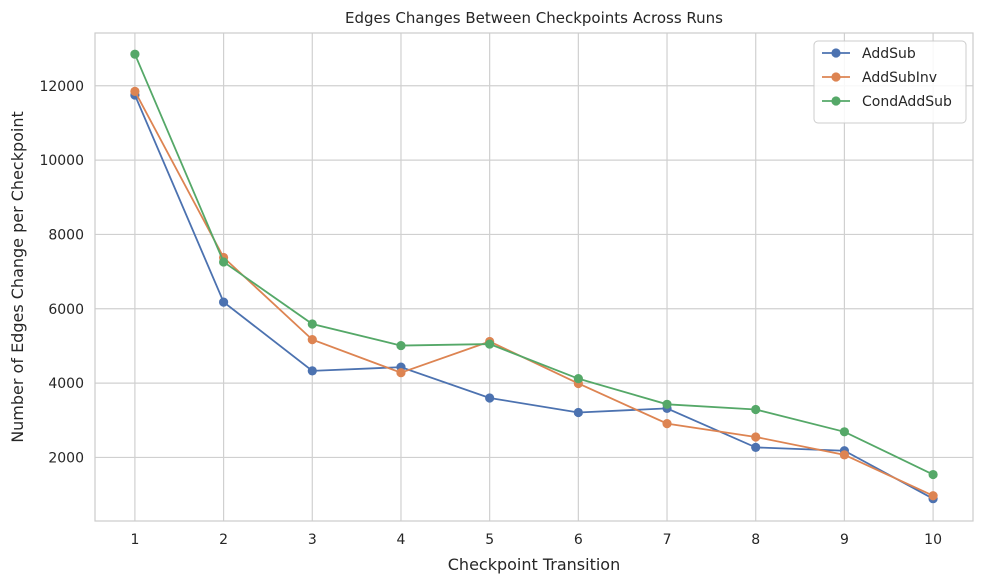  What do you see at coordinates (223, 540) in the screenshot?
I see `x-tick-label: 2` at bounding box center [223, 540].